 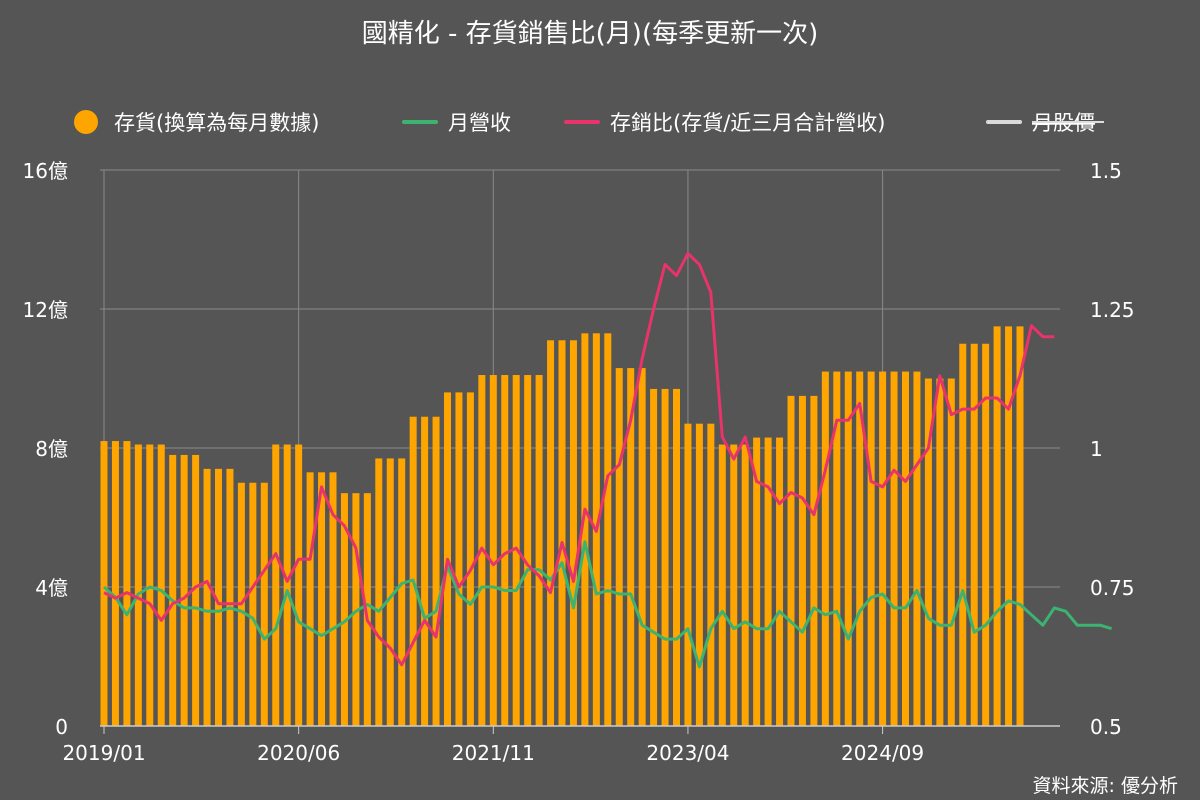 I want to click on y-left-tick-label: 4億, so click(x=51, y=588).